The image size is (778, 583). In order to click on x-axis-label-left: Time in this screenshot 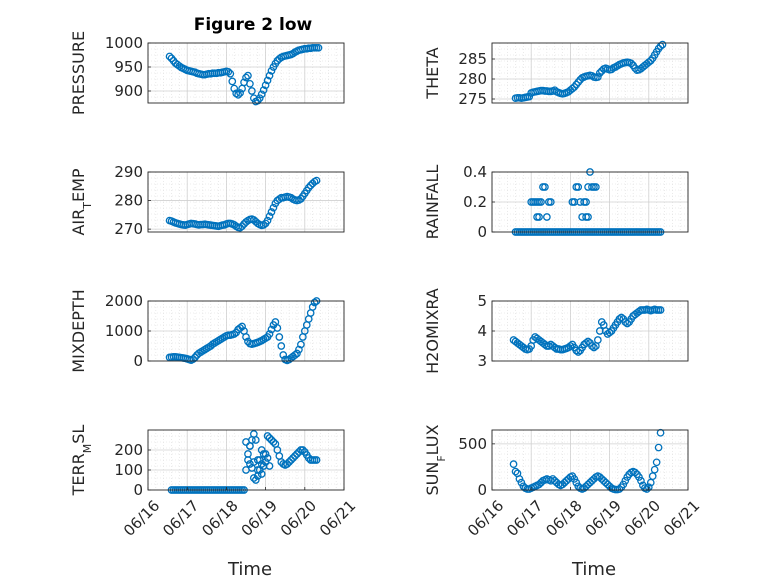, I will do `click(249, 569)`.